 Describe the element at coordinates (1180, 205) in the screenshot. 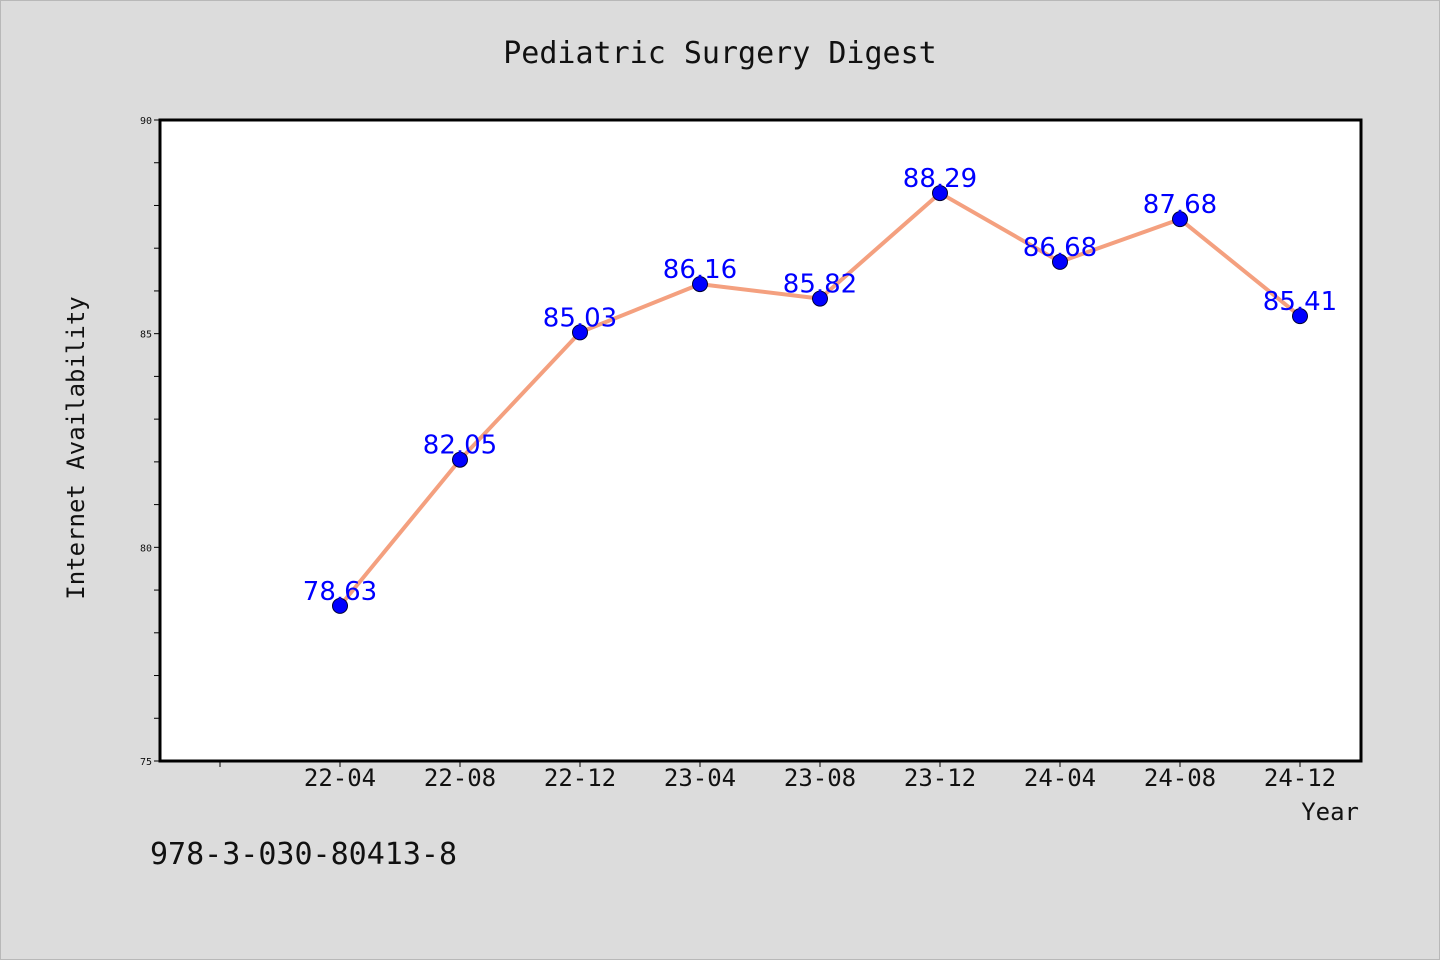

I see `data-label: 87.68` at that location.